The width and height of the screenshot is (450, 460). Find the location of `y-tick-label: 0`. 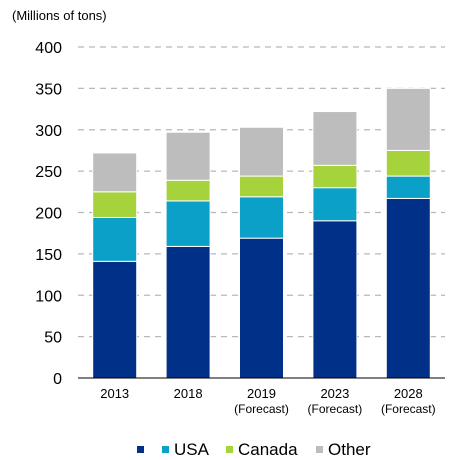

y-tick-label: 0 is located at coordinates (57, 379).